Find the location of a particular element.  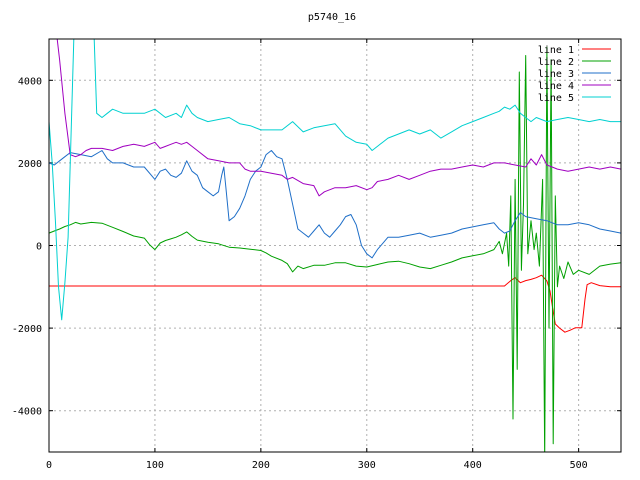

y-tick-label: 0 is located at coordinates (39, 247).